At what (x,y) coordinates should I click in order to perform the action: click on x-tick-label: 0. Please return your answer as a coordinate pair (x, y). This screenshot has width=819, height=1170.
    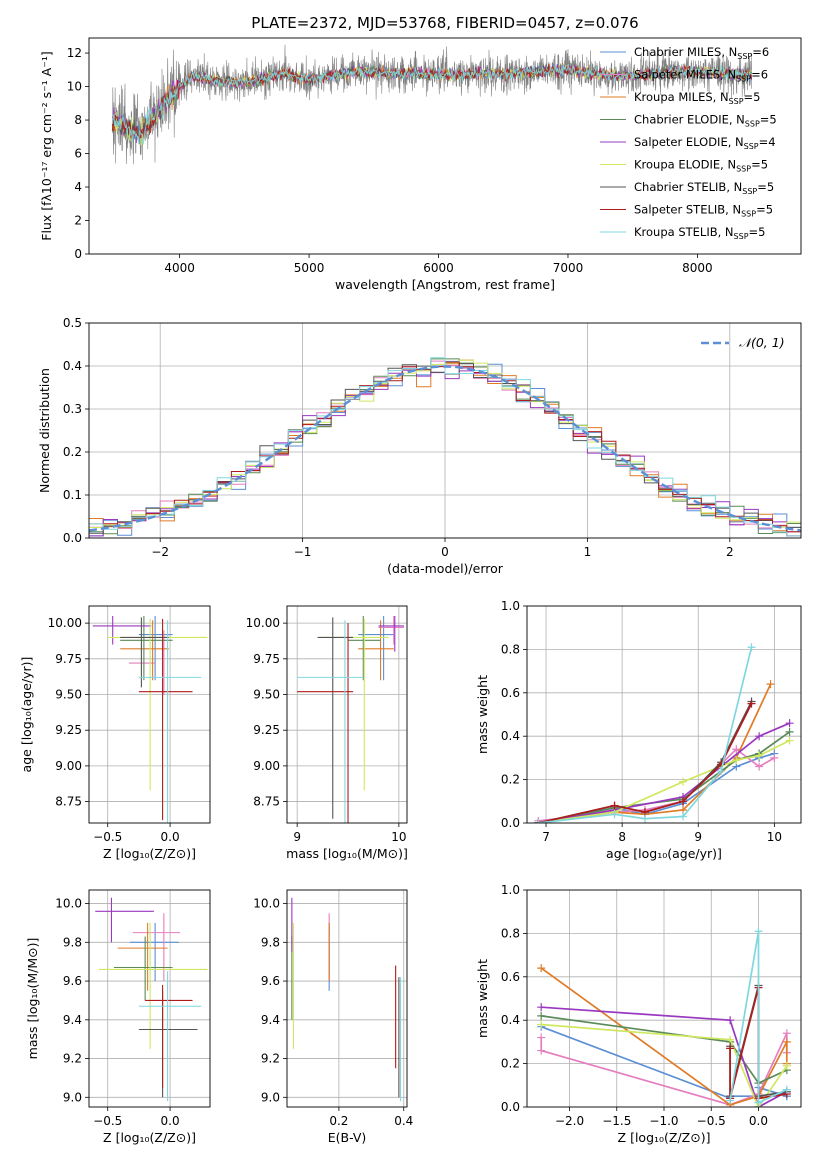
    Looking at the image, I should click on (445, 552).